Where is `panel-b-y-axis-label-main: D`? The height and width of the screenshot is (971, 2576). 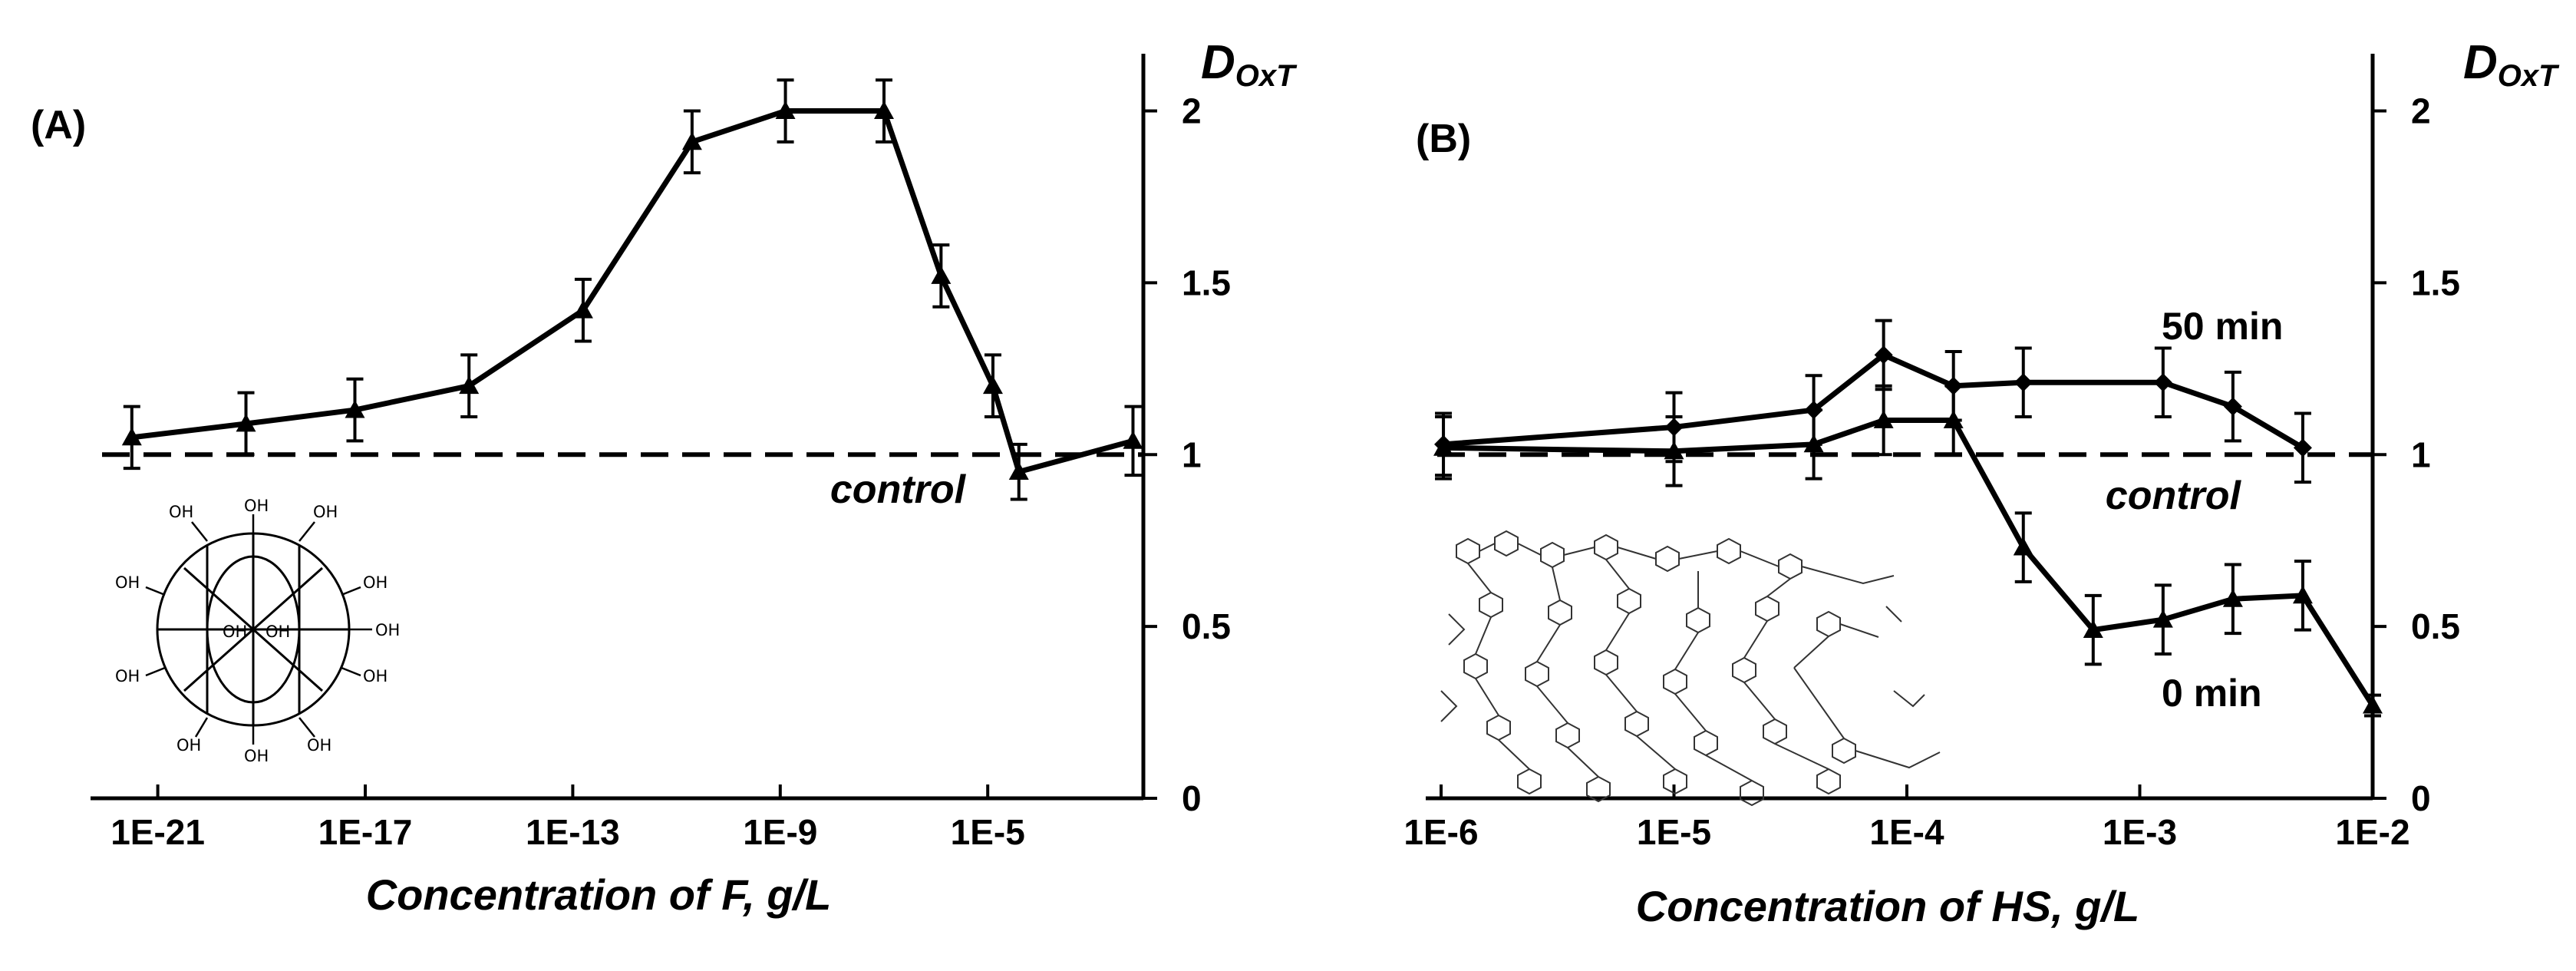
panel-b-y-axis-label-main: D is located at coordinates (2480, 63).